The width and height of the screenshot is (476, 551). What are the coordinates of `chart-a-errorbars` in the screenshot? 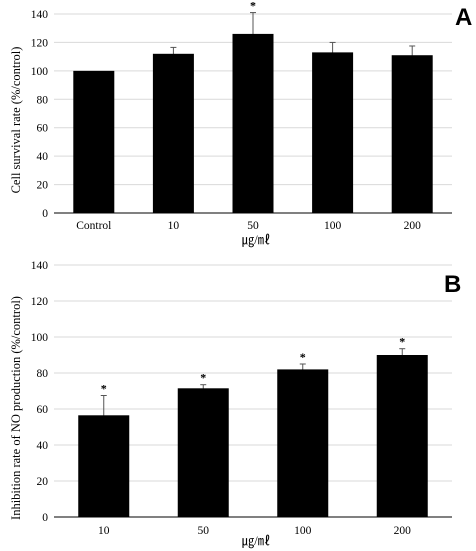 It's located at (293, 38).